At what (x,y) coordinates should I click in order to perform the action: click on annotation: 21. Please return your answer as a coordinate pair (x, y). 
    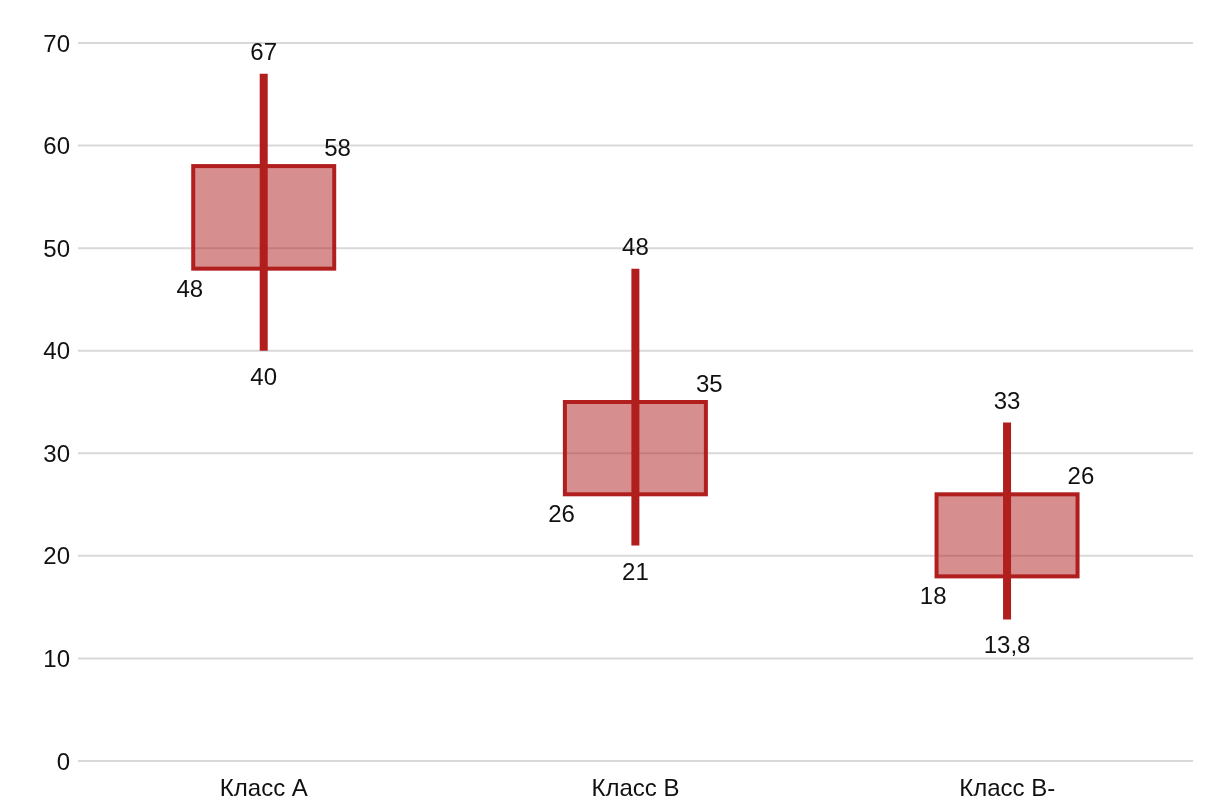
    Looking at the image, I should click on (635, 571).